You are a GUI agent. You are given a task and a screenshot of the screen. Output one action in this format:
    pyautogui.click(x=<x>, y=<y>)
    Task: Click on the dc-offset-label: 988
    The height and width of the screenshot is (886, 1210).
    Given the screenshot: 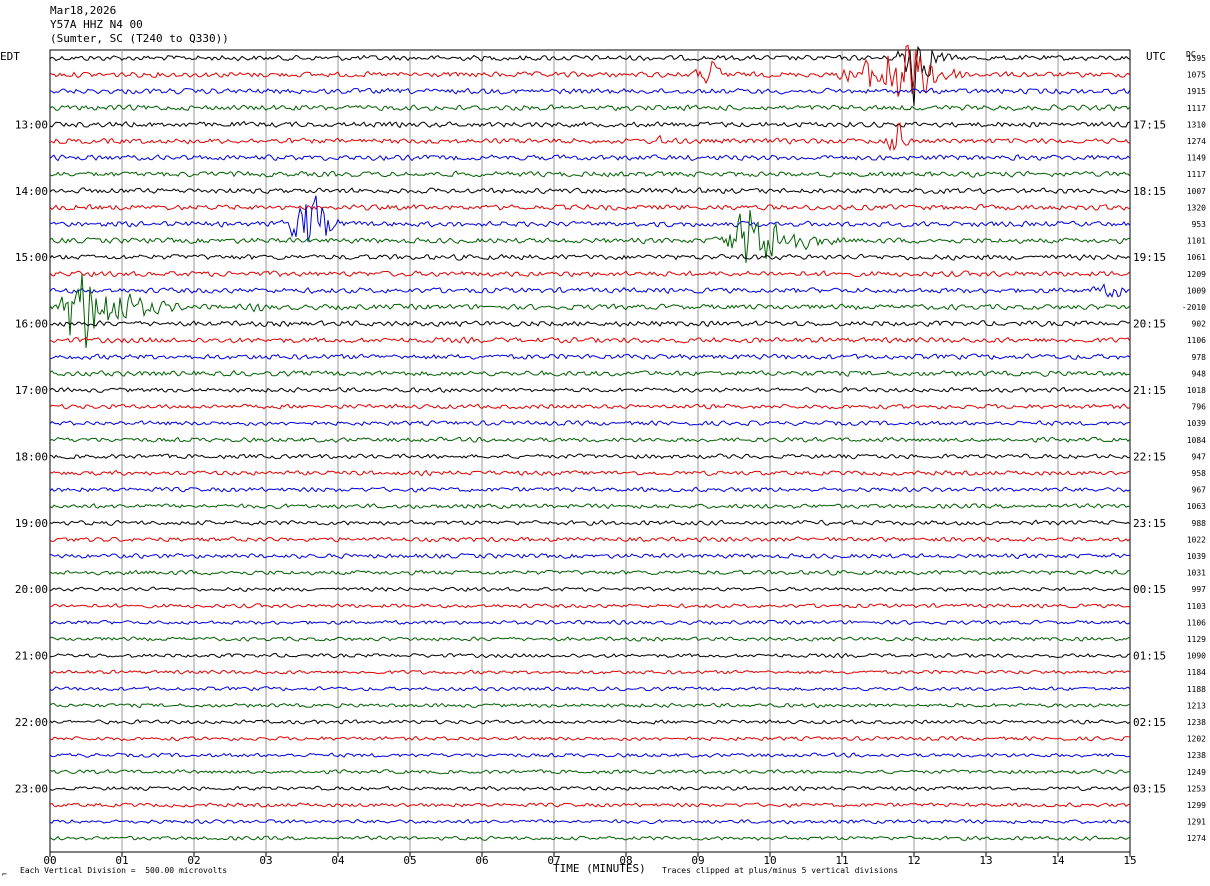 What is the action you would take?
    pyautogui.click(x=1199, y=523)
    